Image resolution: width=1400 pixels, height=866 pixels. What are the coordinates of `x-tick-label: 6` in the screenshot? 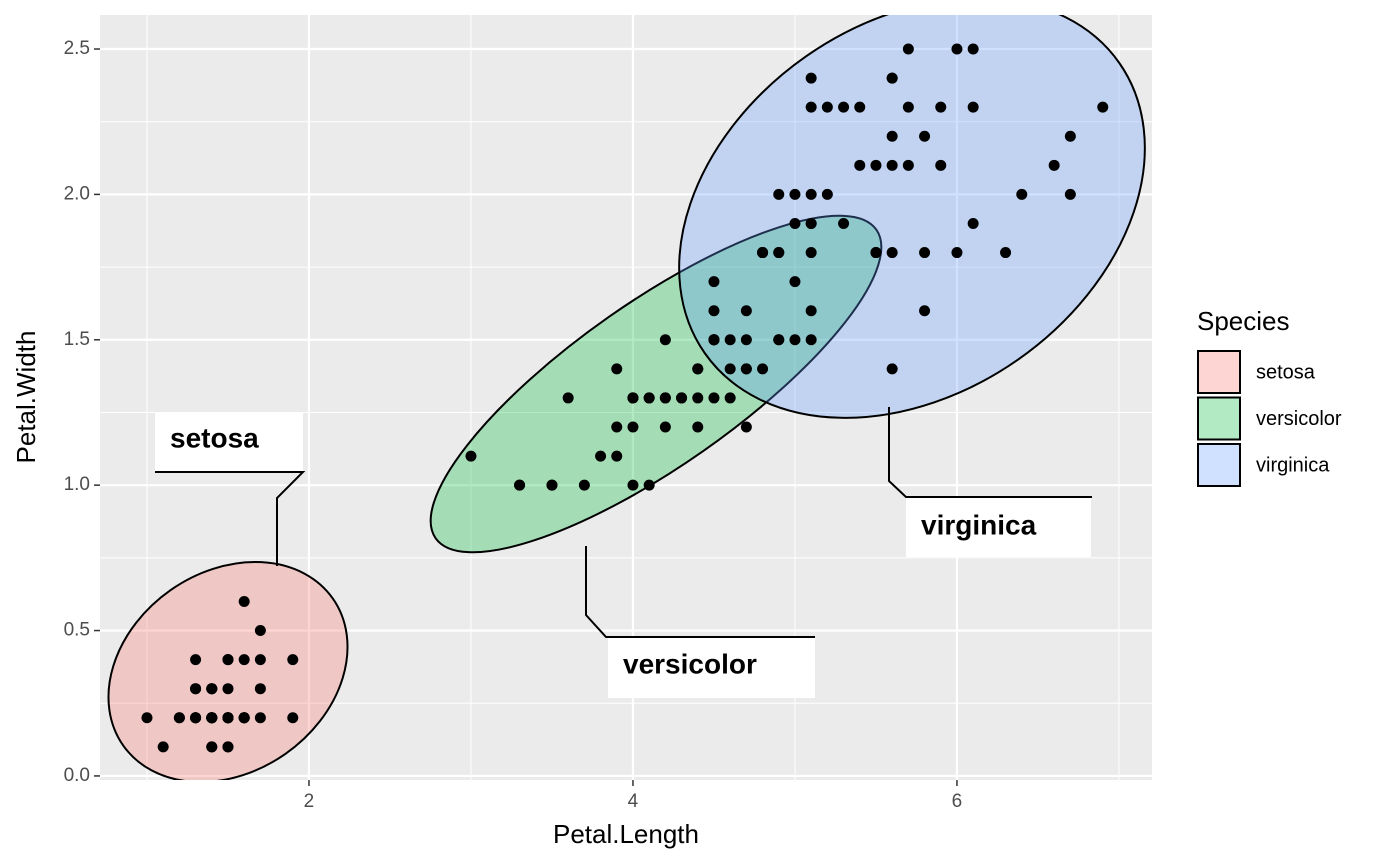 It's located at (957, 801).